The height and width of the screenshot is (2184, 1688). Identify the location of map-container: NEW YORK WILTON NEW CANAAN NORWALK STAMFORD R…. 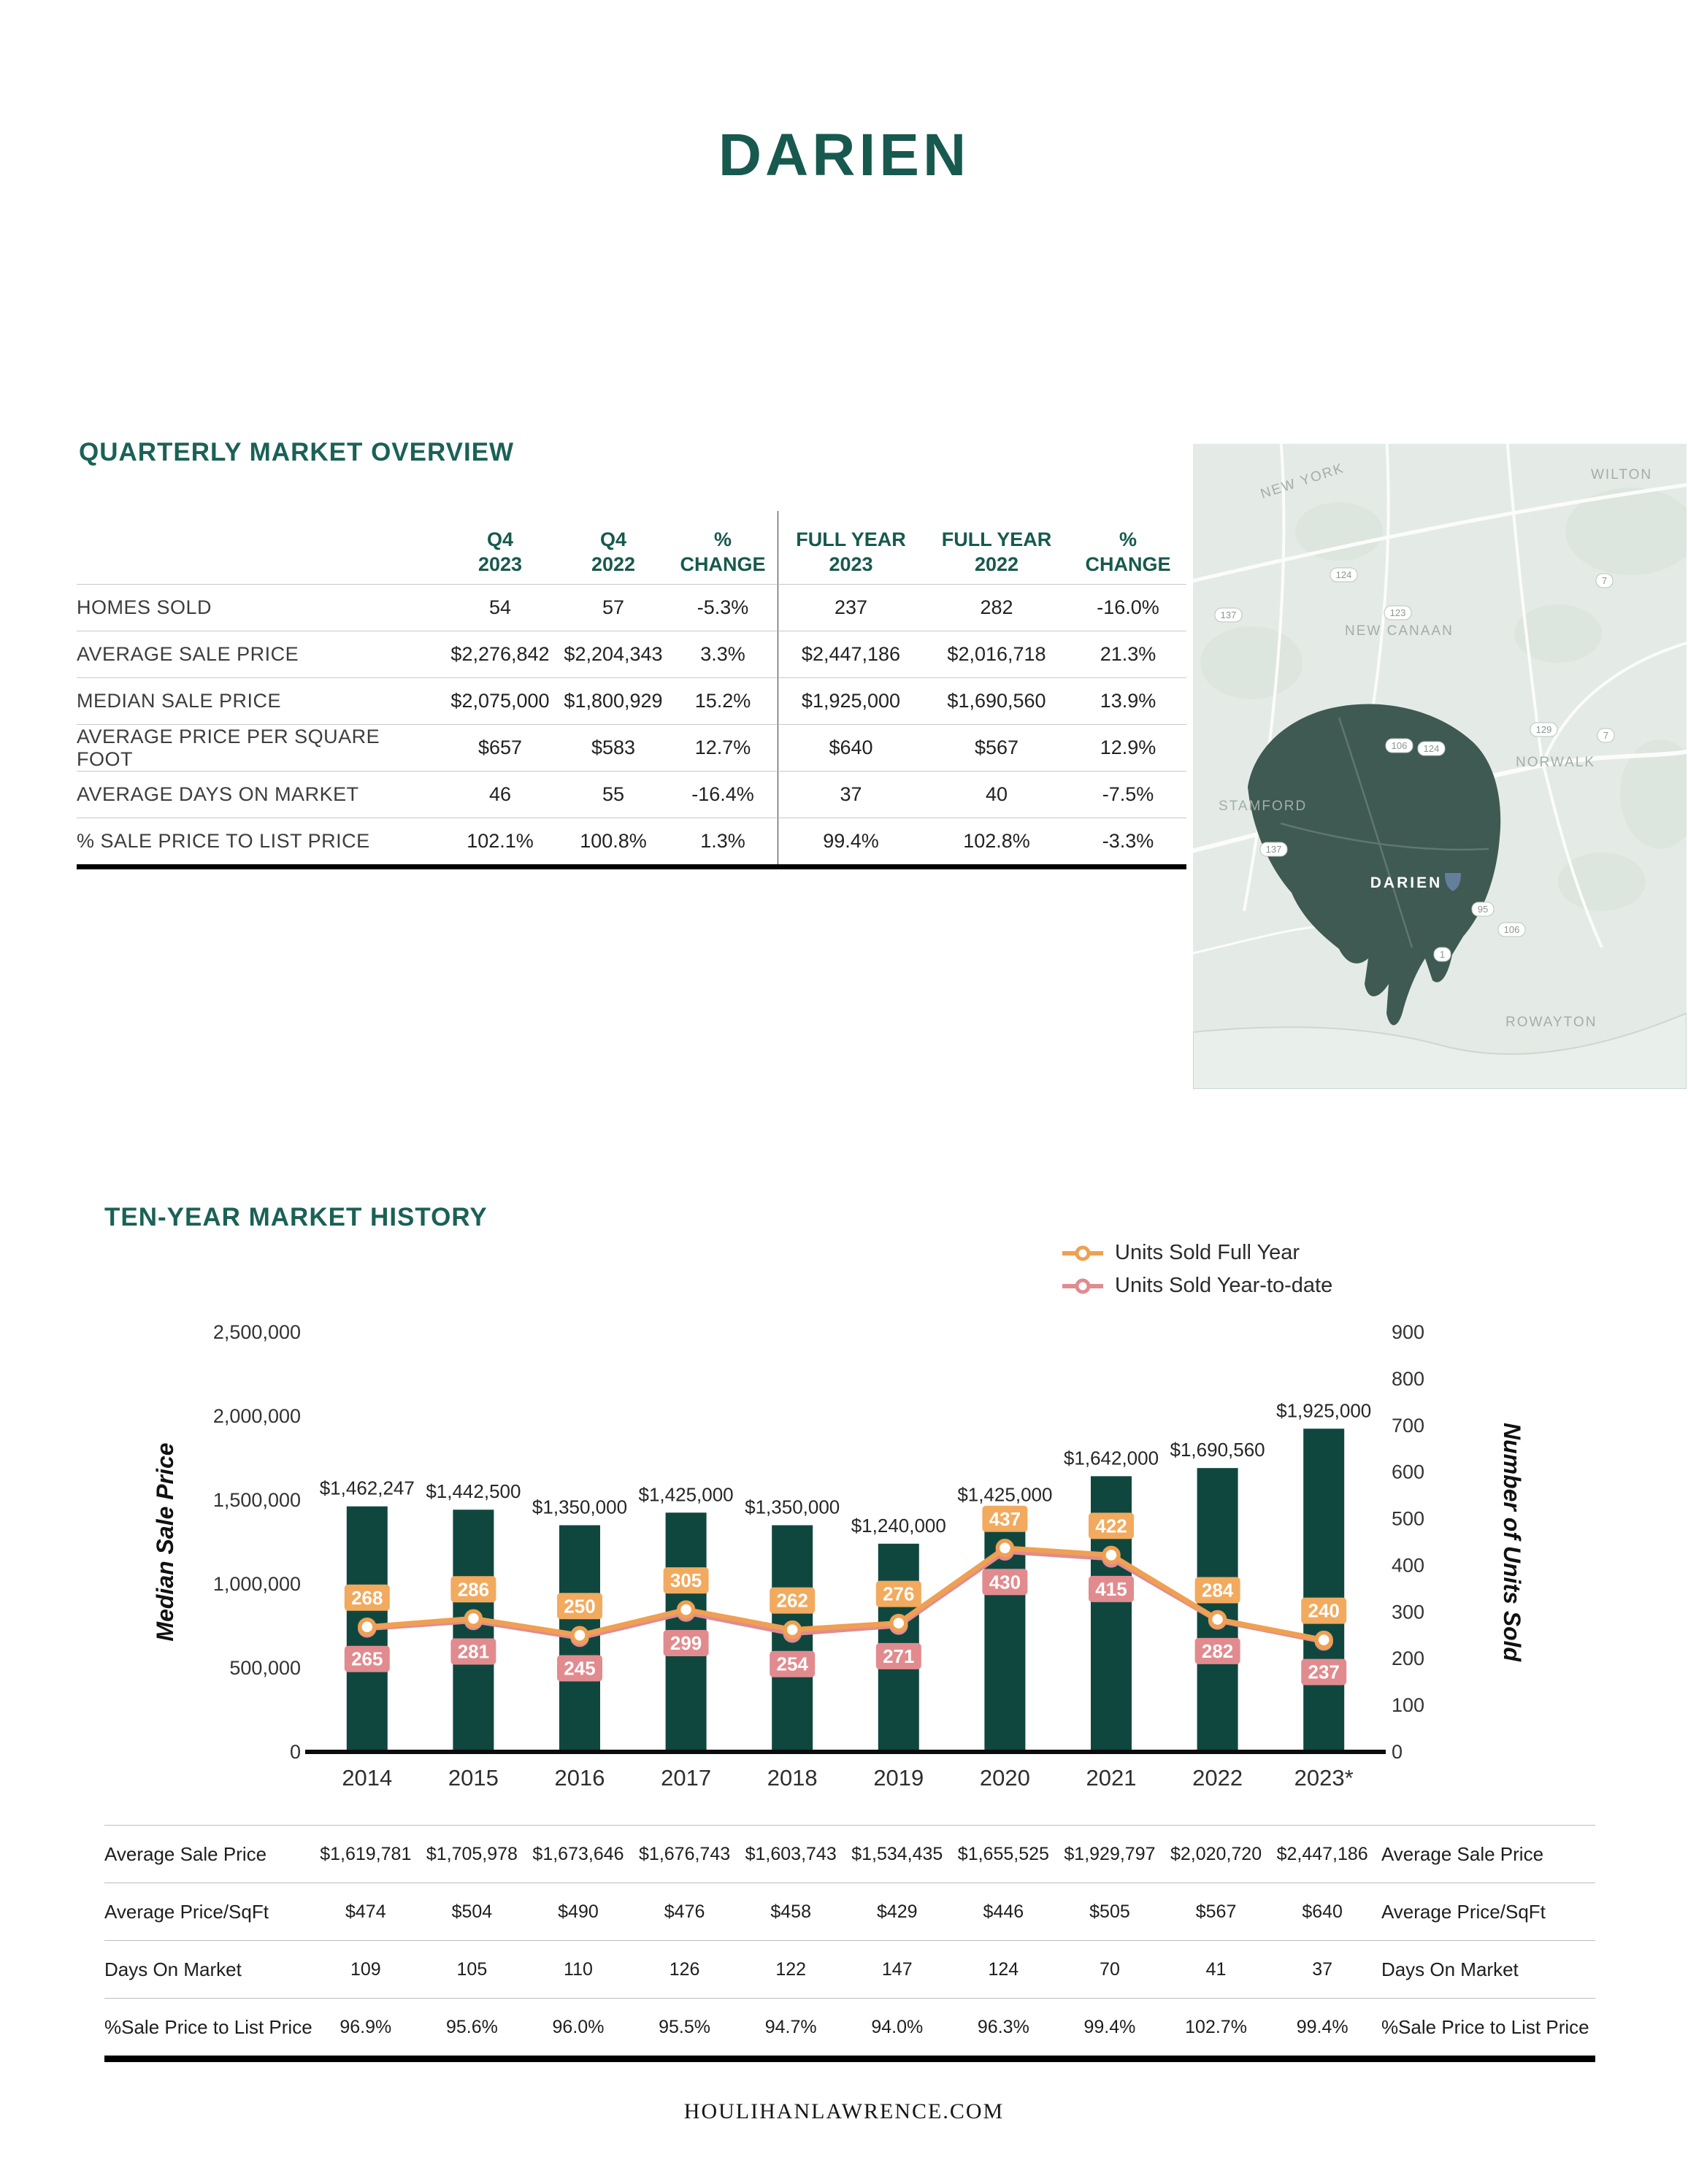
(1440, 766).